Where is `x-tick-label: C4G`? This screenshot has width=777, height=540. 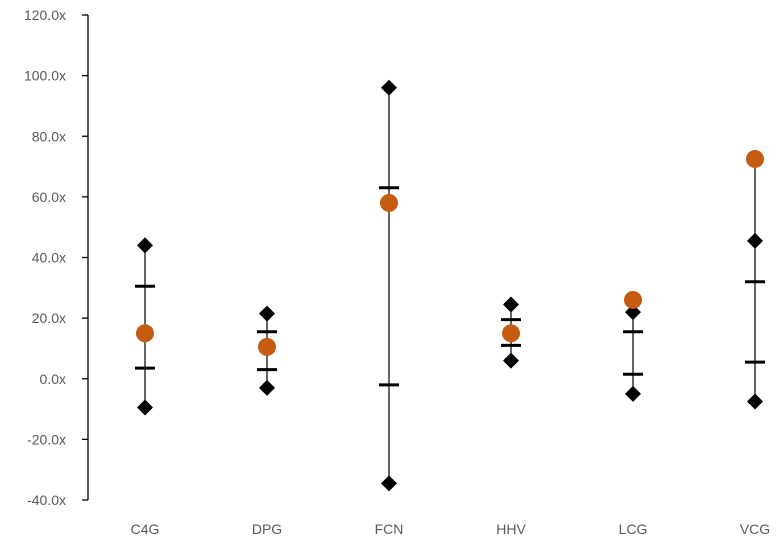 x-tick-label: C4G is located at coordinates (145, 529).